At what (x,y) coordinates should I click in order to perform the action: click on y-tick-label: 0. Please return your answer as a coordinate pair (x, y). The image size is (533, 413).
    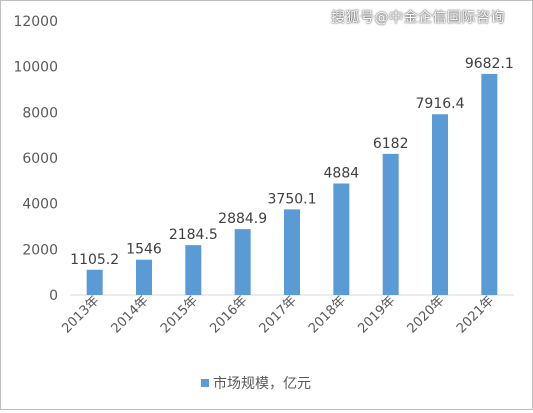
    Looking at the image, I should click on (53, 296).